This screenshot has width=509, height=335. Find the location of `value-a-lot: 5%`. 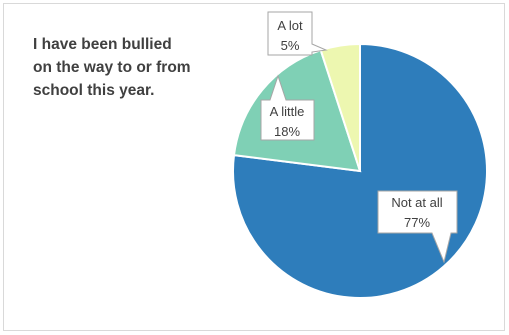

value-a-lot: 5% is located at coordinates (290, 45).